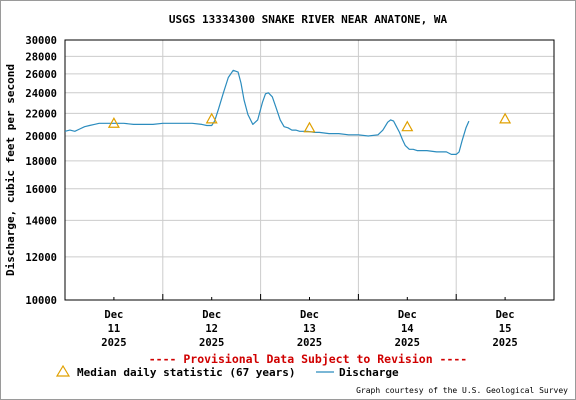  What do you see at coordinates (41, 75) in the screenshot?
I see `y-tick-label: 26000` at bounding box center [41, 75].